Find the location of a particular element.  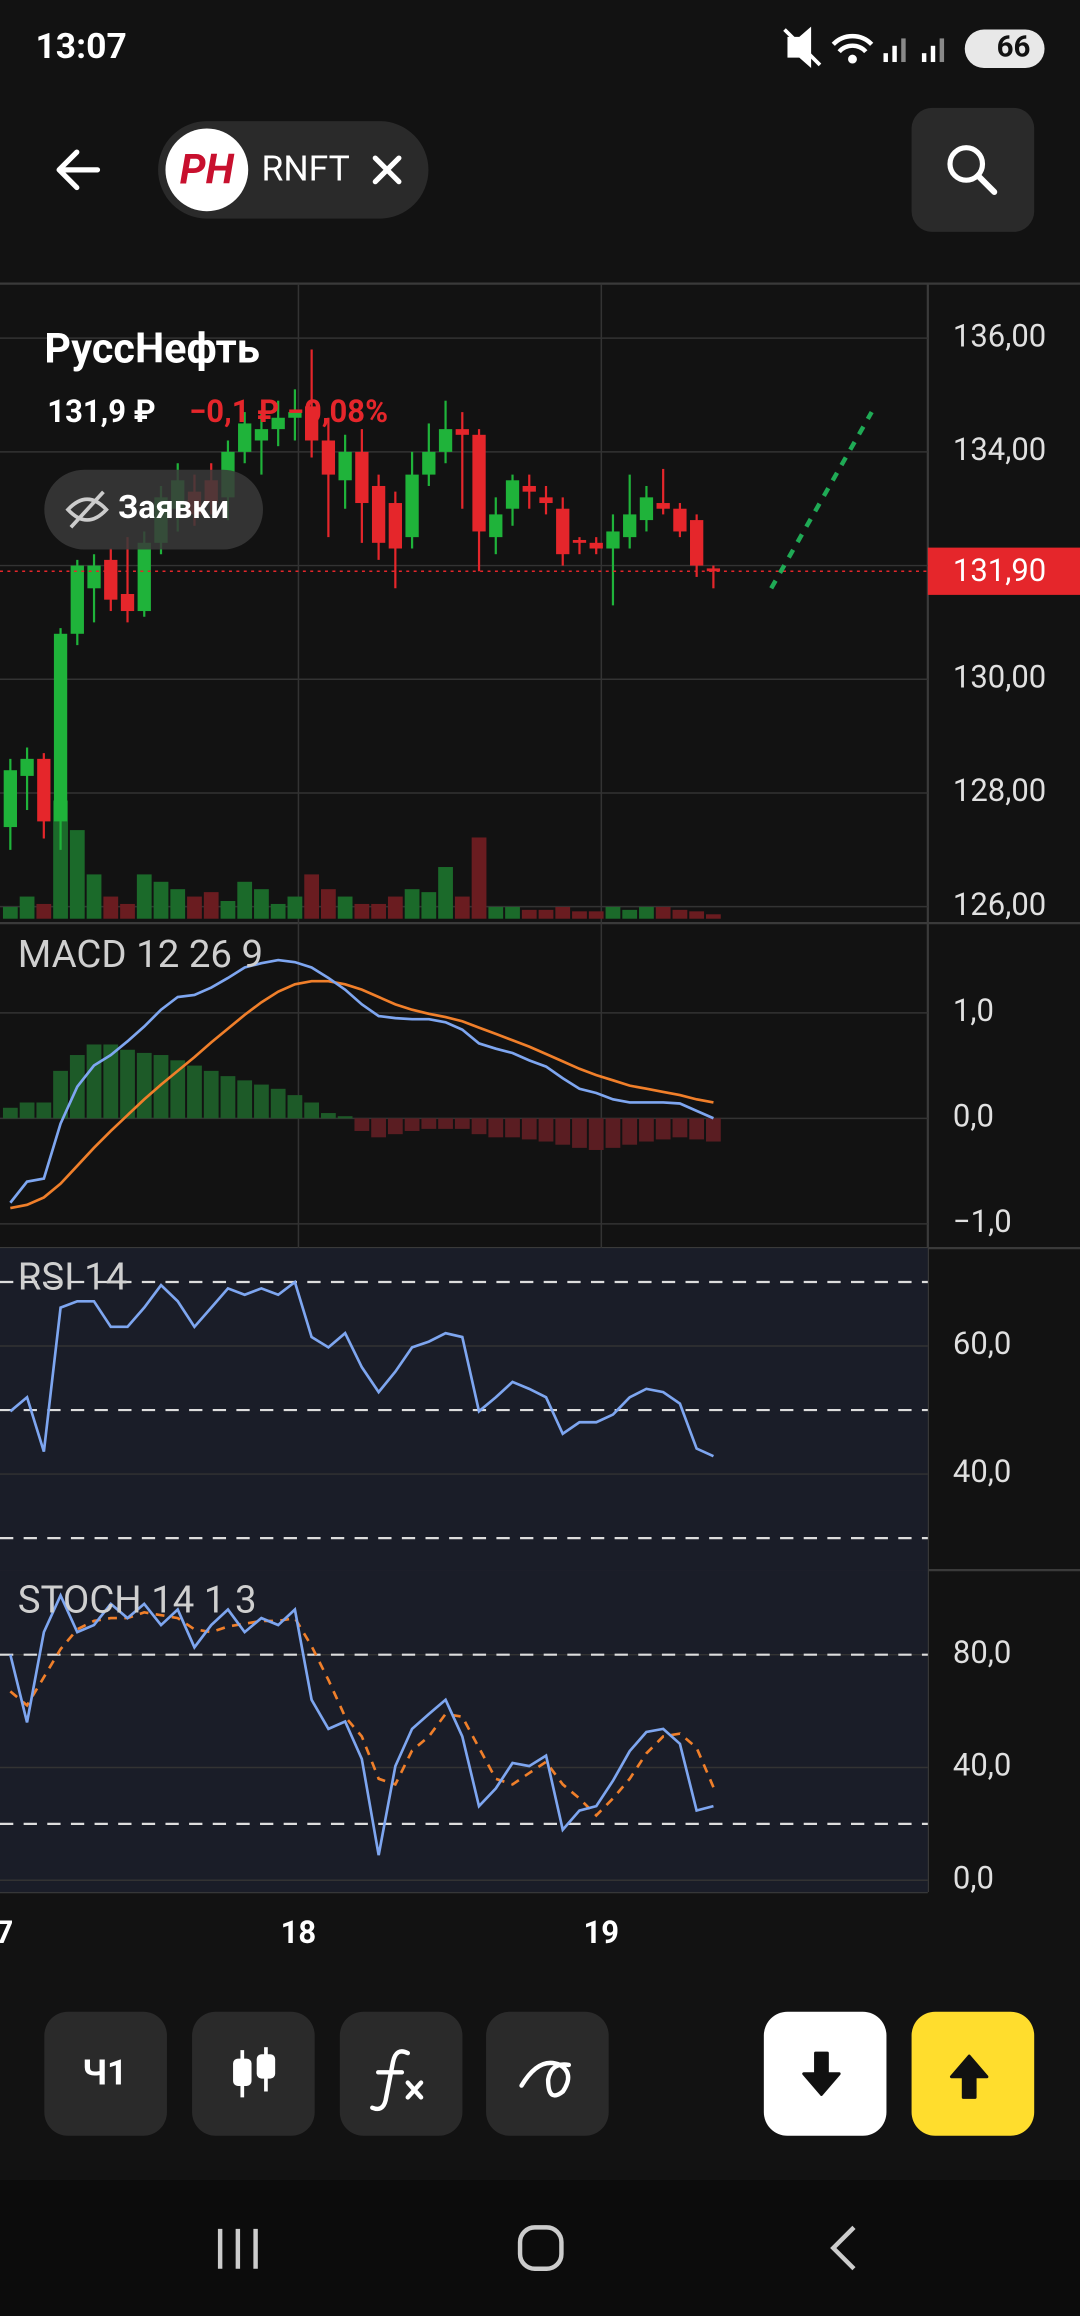

search-button is located at coordinates (973, 169).